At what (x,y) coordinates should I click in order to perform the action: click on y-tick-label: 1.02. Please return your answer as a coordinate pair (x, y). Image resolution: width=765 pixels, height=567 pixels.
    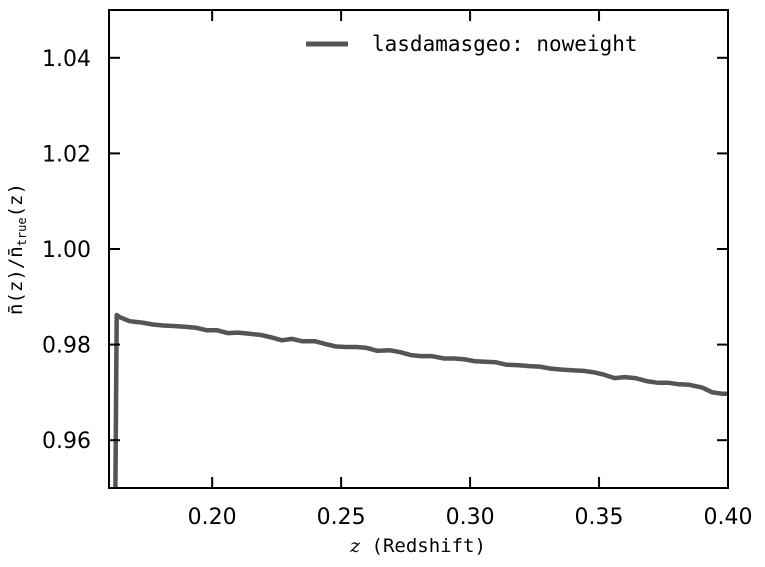
    Looking at the image, I should click on (66, 154).